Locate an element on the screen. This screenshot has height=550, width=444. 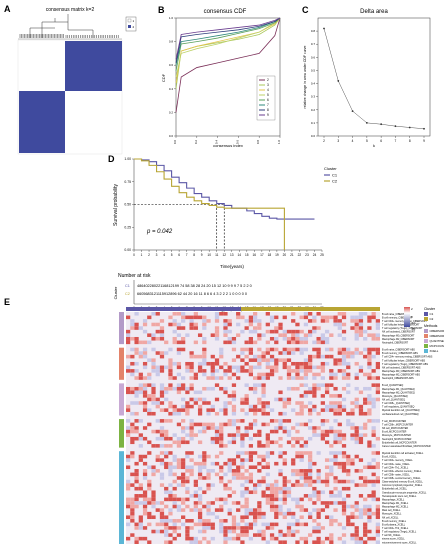
legend-cluster-title: Cluster is located at coordinates (430, 309).